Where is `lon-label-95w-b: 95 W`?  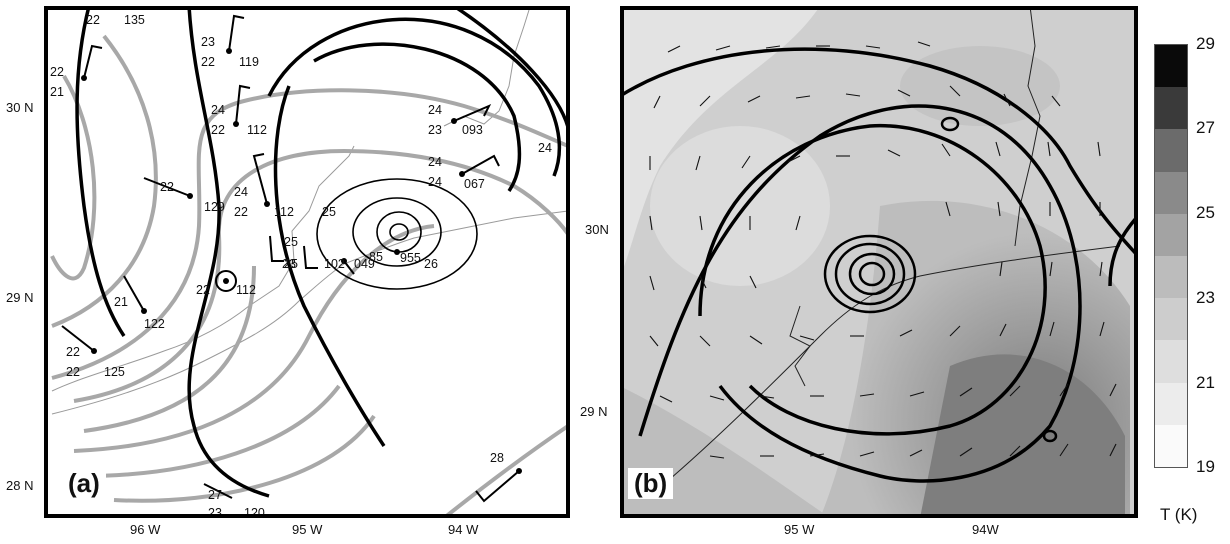
lon-label-95w-b: 95 W is located at coordinates (799, 529).